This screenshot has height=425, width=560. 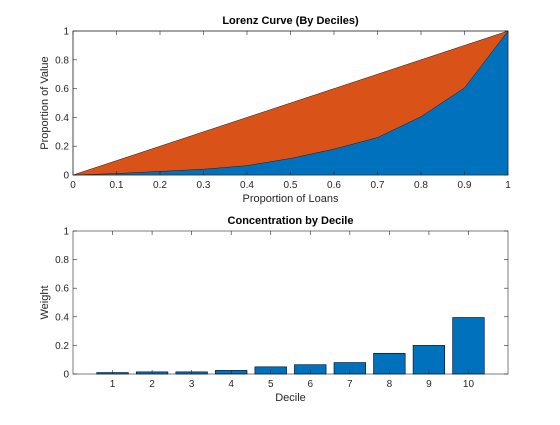 I want to click on concentration-xtick-label: 10, so click(x=469, y=384).